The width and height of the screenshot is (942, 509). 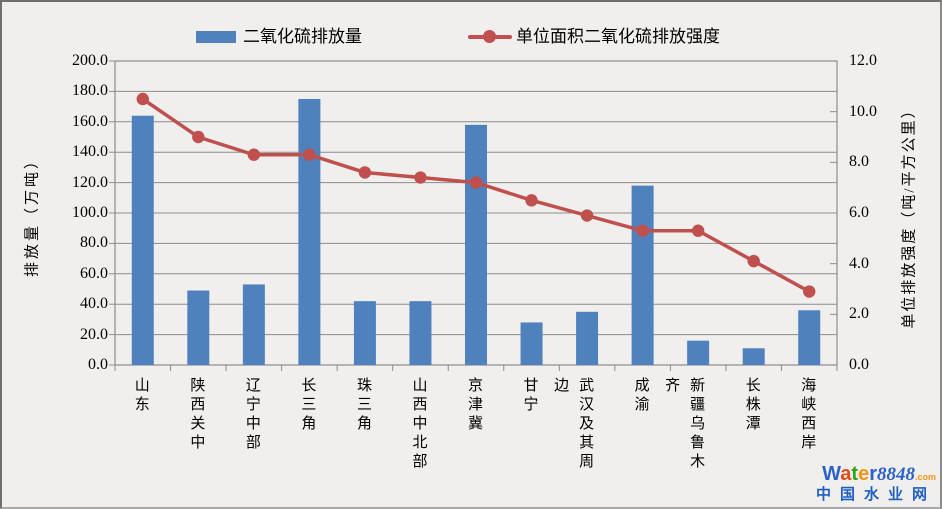 What do you see at coordinates (859, 162) in the screenshot?
I see `right-axis-tick-label: 8.0` at bounding box center [859, 162].